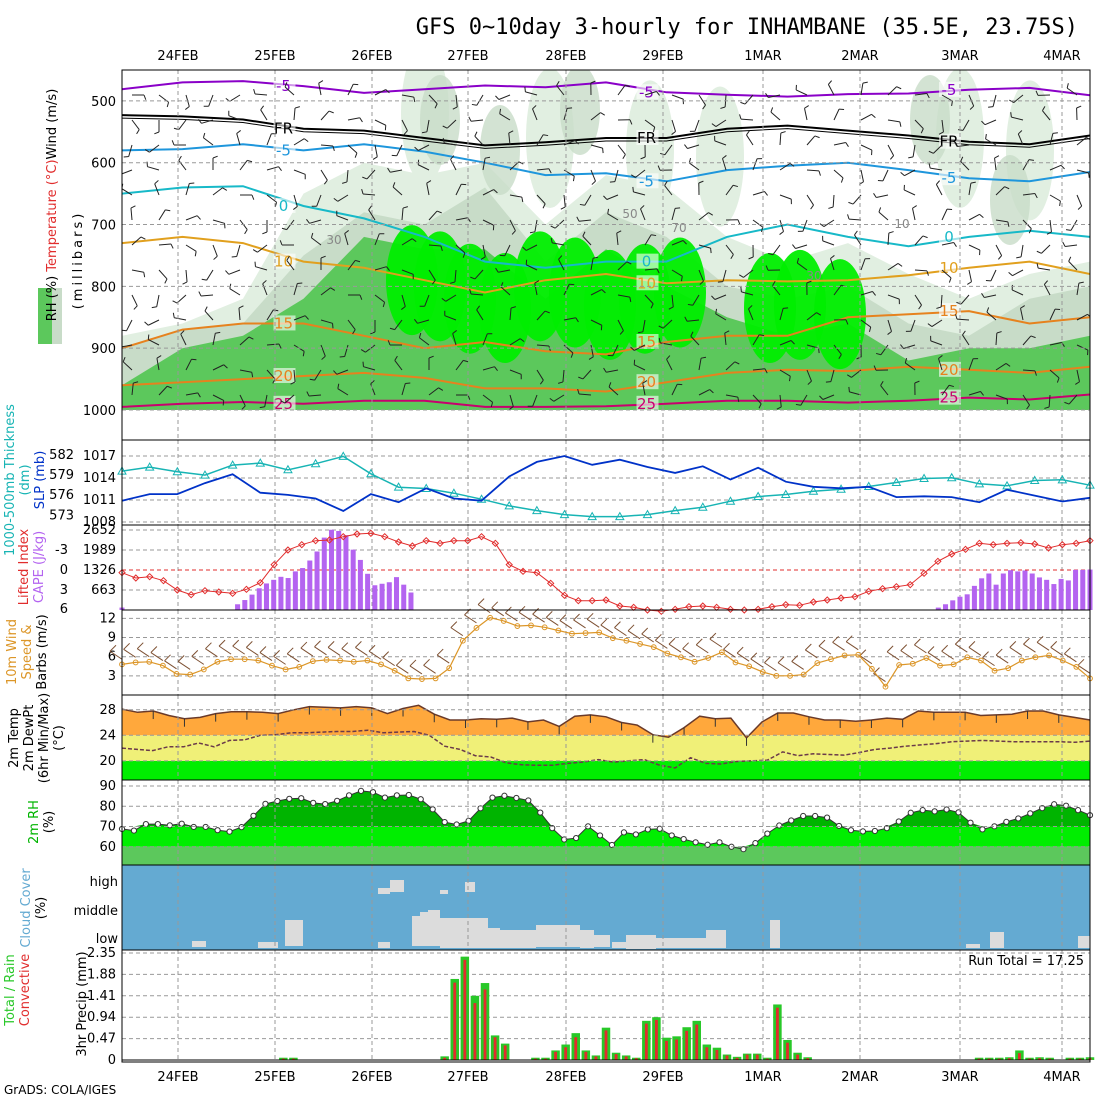 This screenshot has height=1104, width=1100. Describe the element at coordinates (606, 486) in the screenshot. I see `thickness-line` at that location.